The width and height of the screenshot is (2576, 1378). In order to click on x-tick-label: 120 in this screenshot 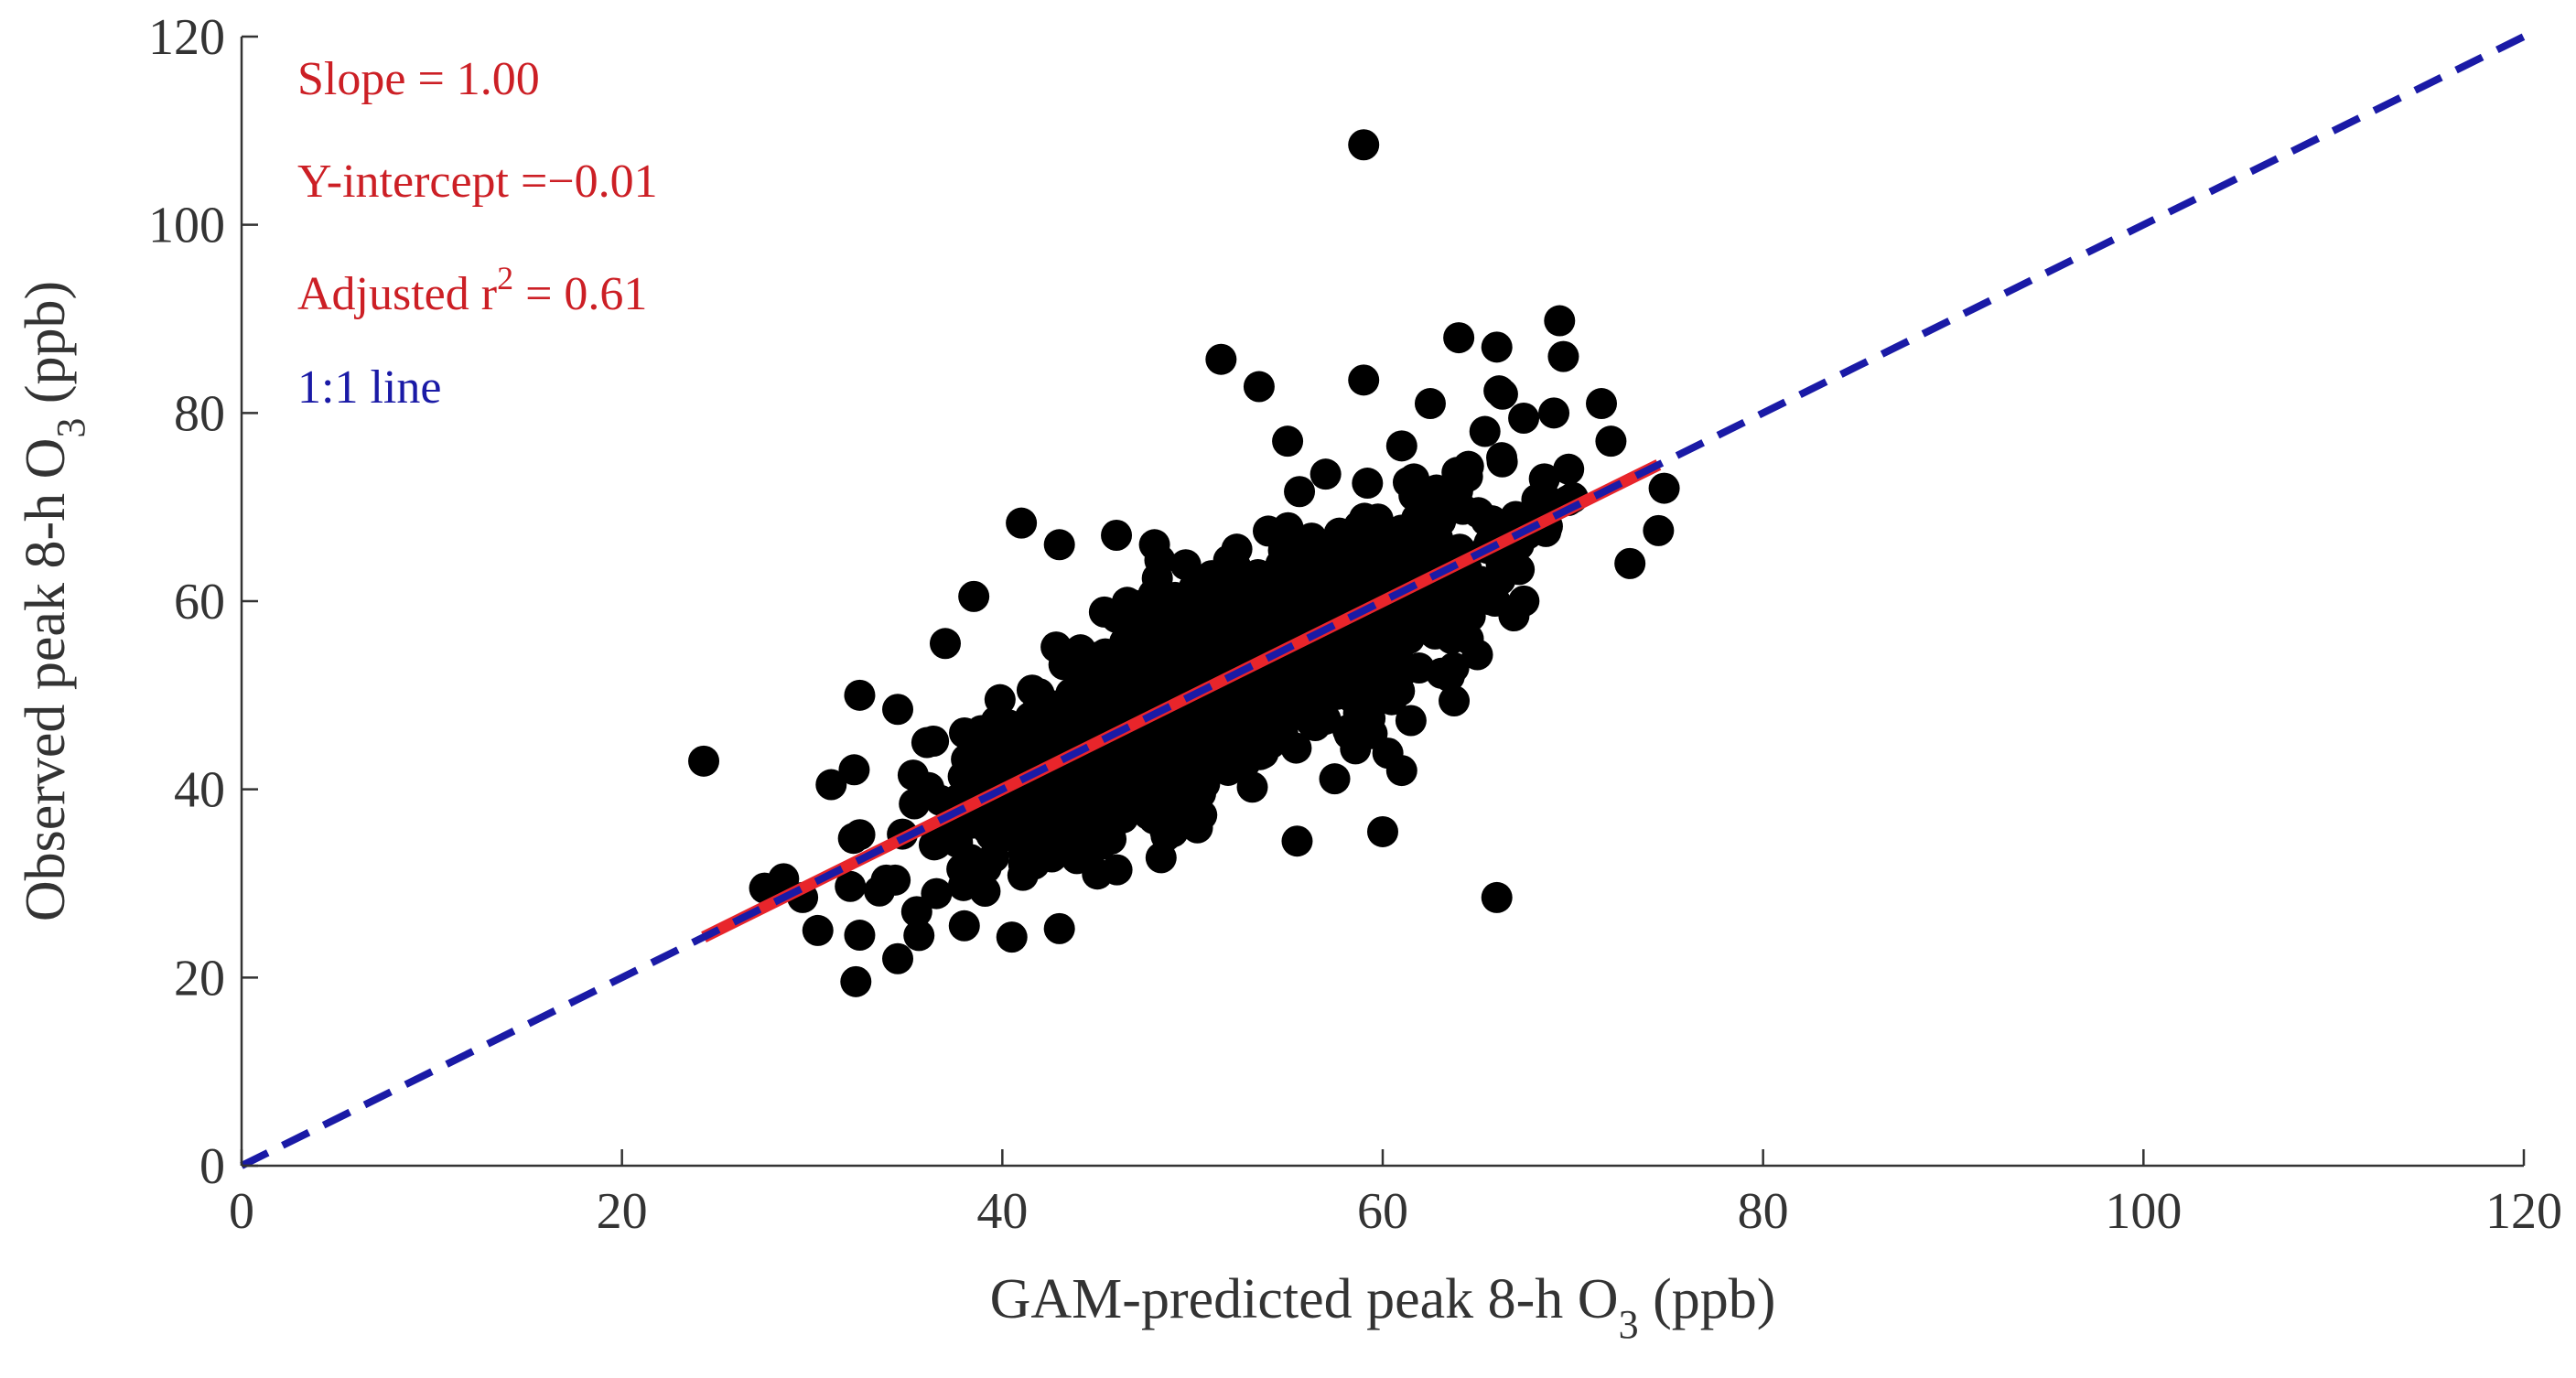, I will do `click(2523, 1211)`.